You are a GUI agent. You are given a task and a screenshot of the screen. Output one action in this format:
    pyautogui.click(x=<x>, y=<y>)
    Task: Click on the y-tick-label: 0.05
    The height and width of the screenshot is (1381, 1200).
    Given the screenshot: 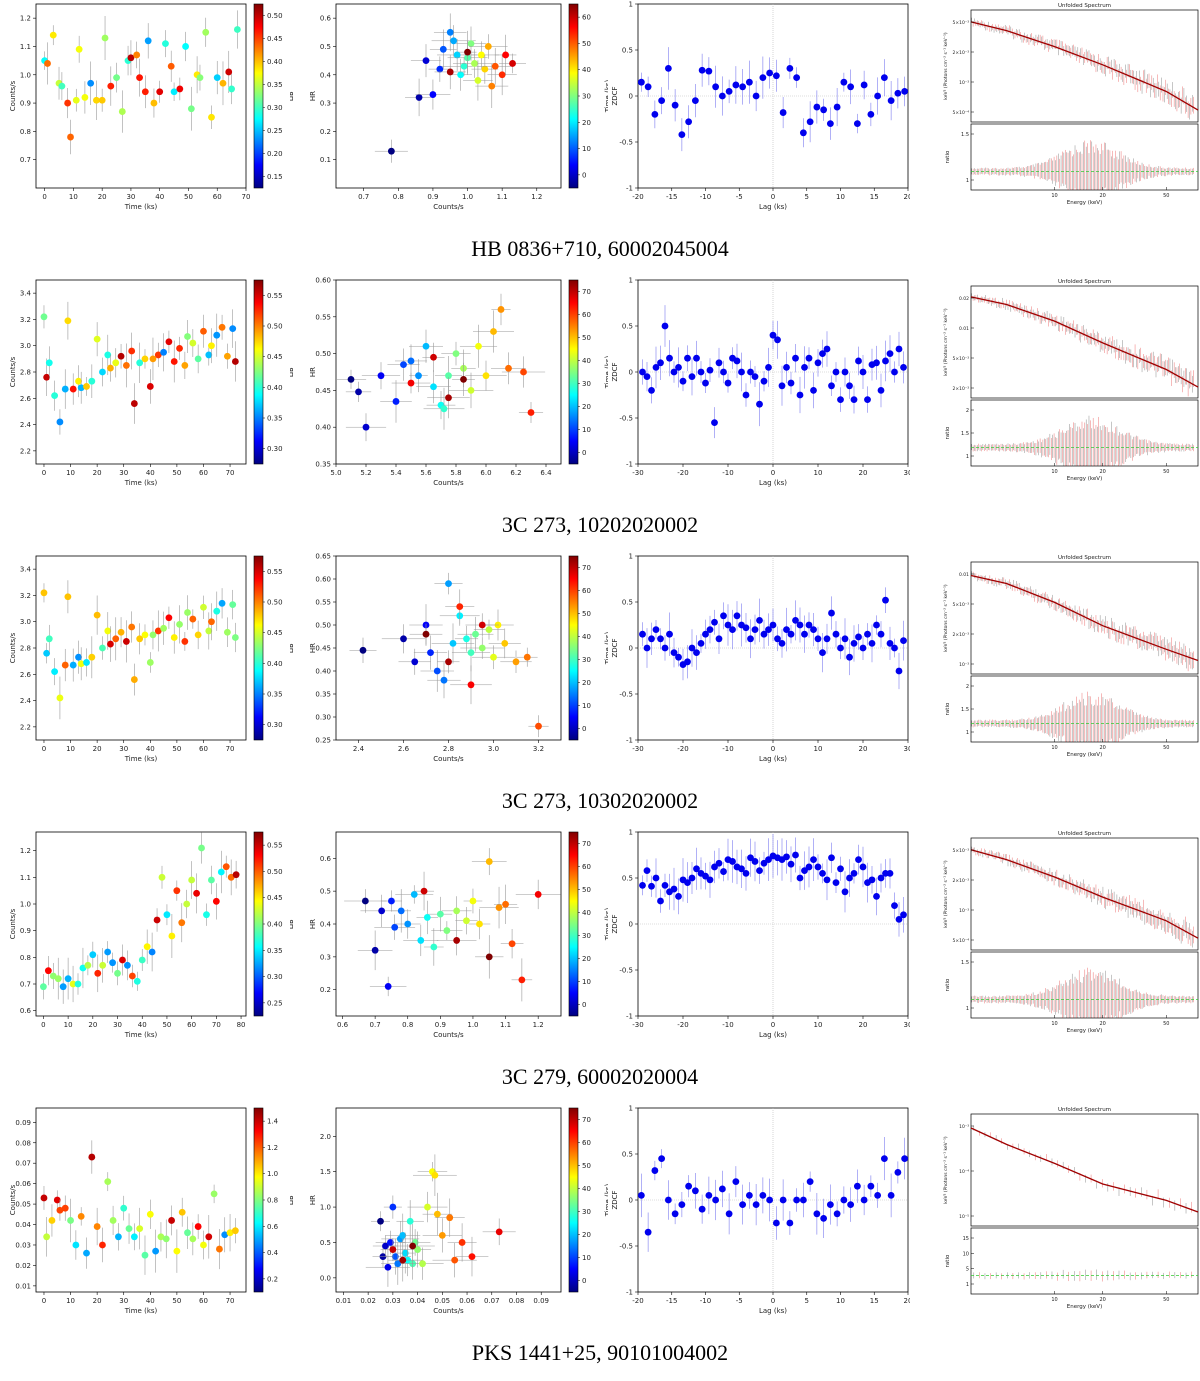 What is the action you would take?
    pyautogui.click(x=23, y=1205)
    